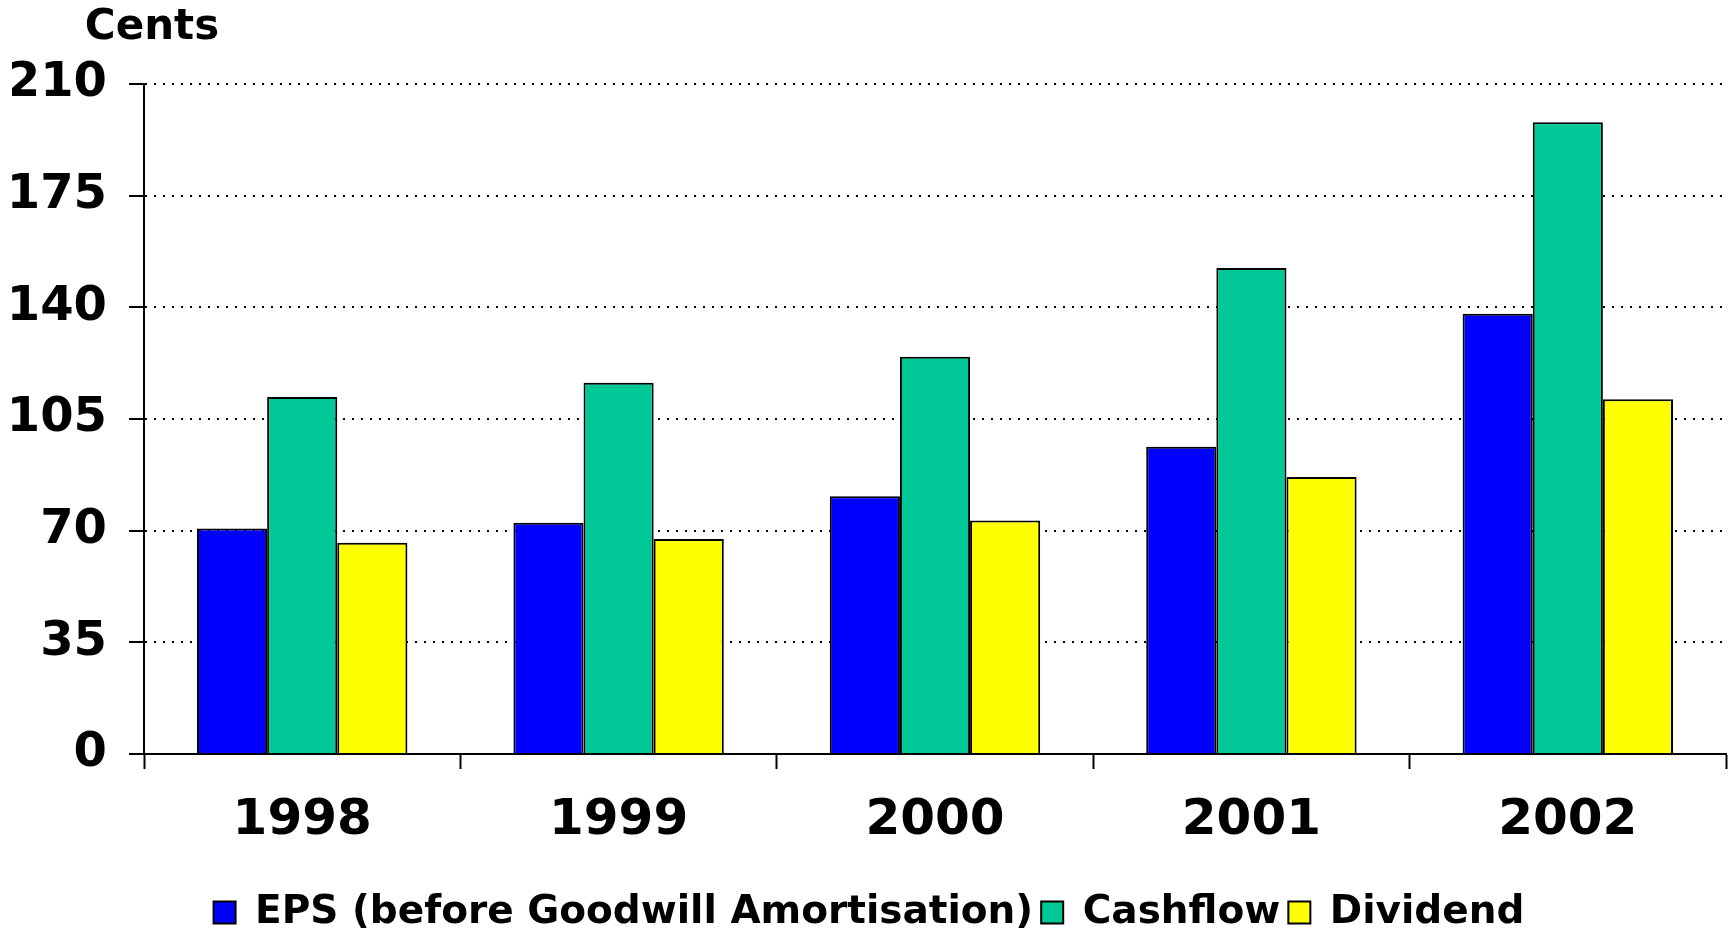 This screenshot has width=1729, height=942. What do you see at coordinates (619, 816) in the screenshot?
I see `x-tick-label: 1999` at bounding box center [619, 816].